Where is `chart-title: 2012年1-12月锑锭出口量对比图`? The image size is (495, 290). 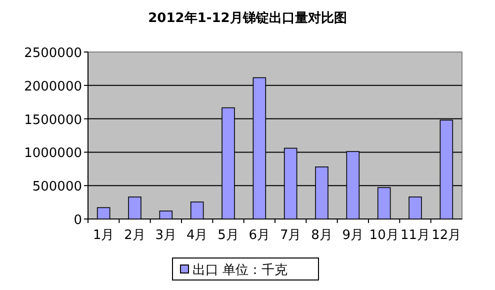
chart-title: 2012年1-12月锑锭出口量对比图 is located at coordinates (247, 18).